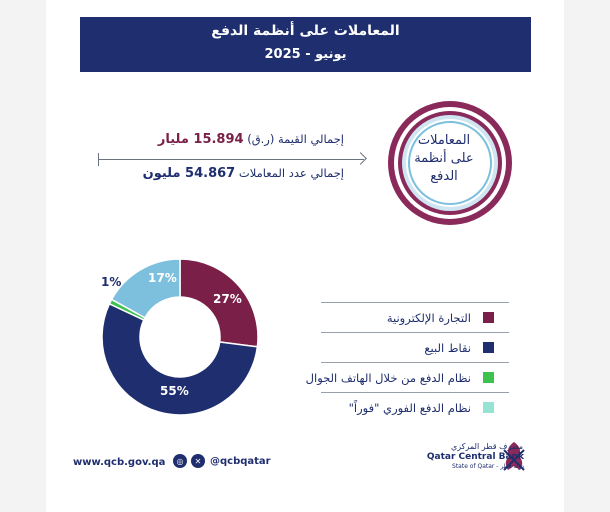 The image size is (610, 512). What do you see at coordinates (200, 139) in the screenshot?
I see `total-value-amount: 15.894 مليار` at bounding box center [200, 139].